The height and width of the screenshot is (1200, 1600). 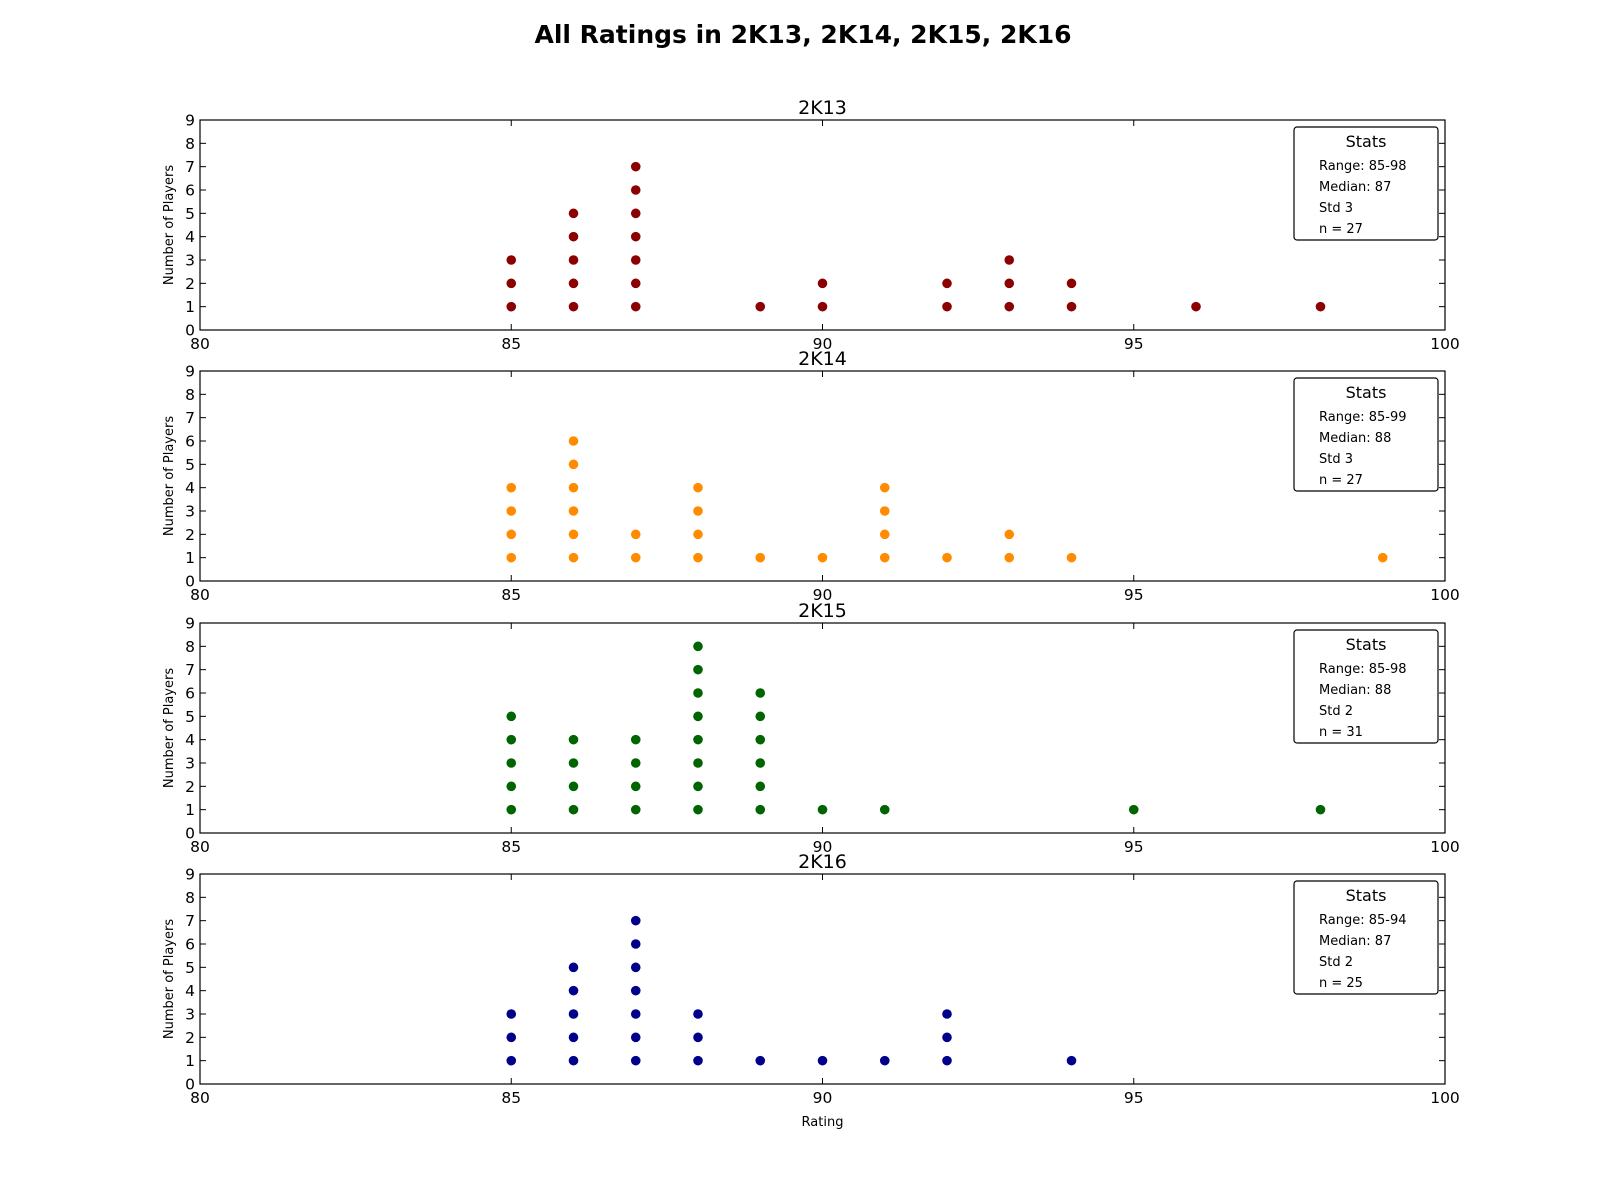 What do you see at coordinates (1341, 229) in the screenshot?
I see `stats-line: n = 27` at bounding box center [1341, 229].